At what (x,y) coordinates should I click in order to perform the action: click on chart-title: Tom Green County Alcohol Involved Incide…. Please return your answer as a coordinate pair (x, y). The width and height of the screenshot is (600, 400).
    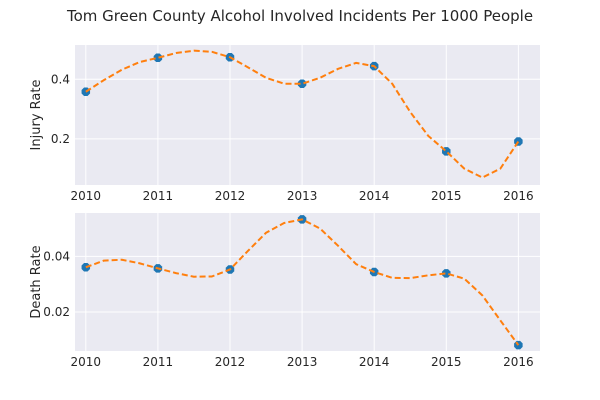
    Looking at the image, I should click on (299, 16).